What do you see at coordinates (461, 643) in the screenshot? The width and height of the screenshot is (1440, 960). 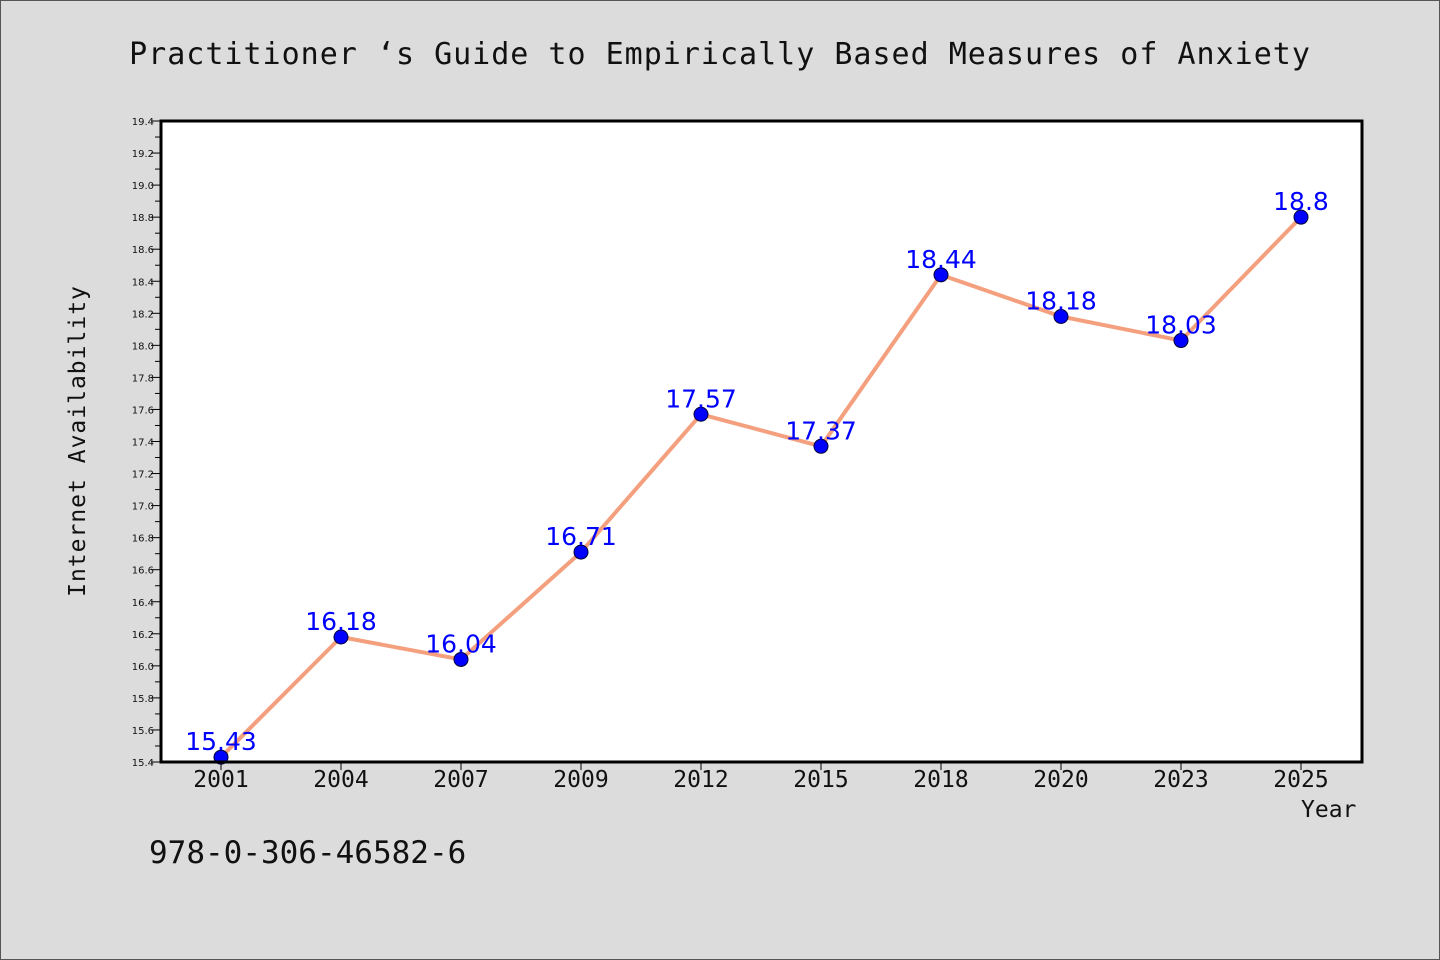 I see `data-label: 16.04` at bounding box center [461, 643].